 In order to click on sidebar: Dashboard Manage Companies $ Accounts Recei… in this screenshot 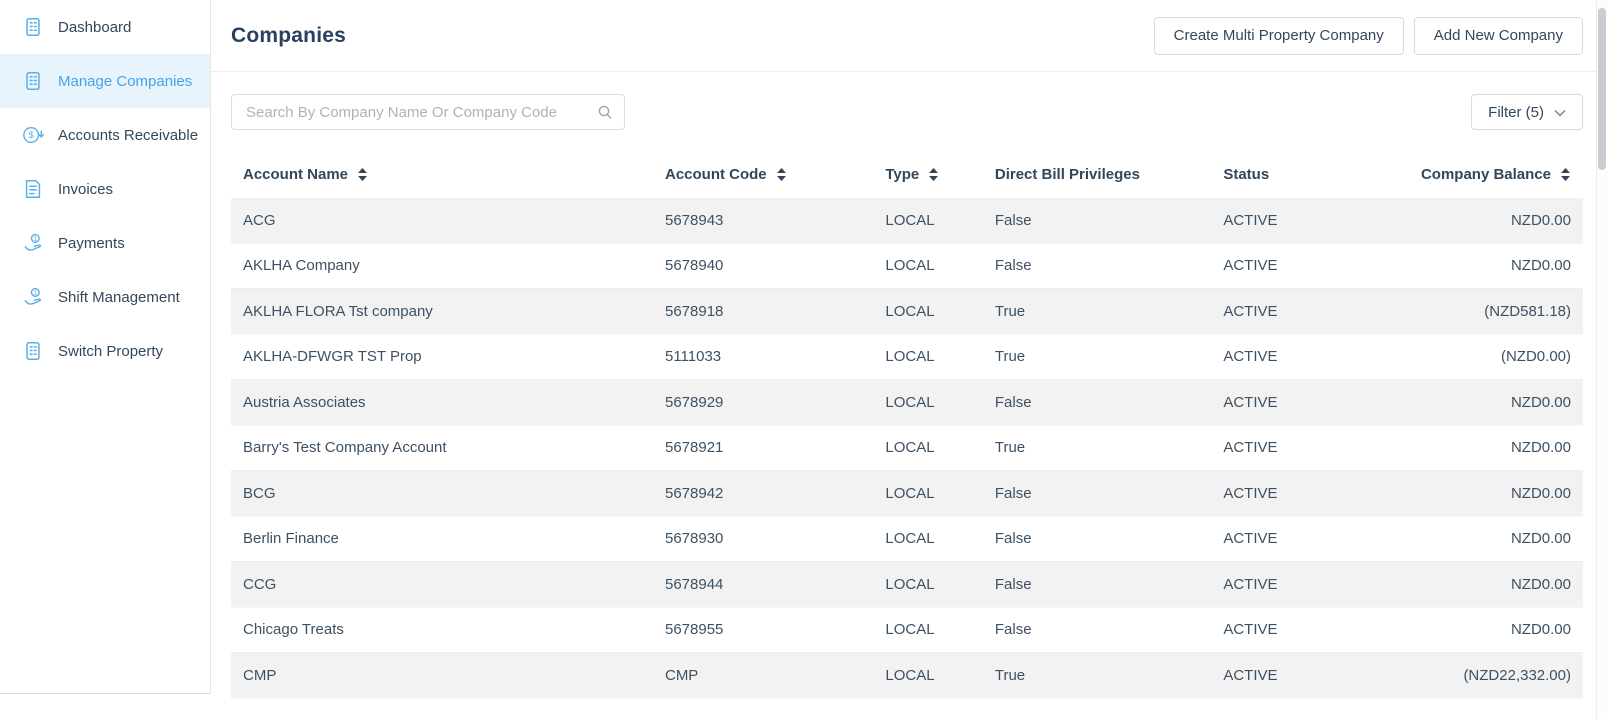, I will do `click(105, 347)`.